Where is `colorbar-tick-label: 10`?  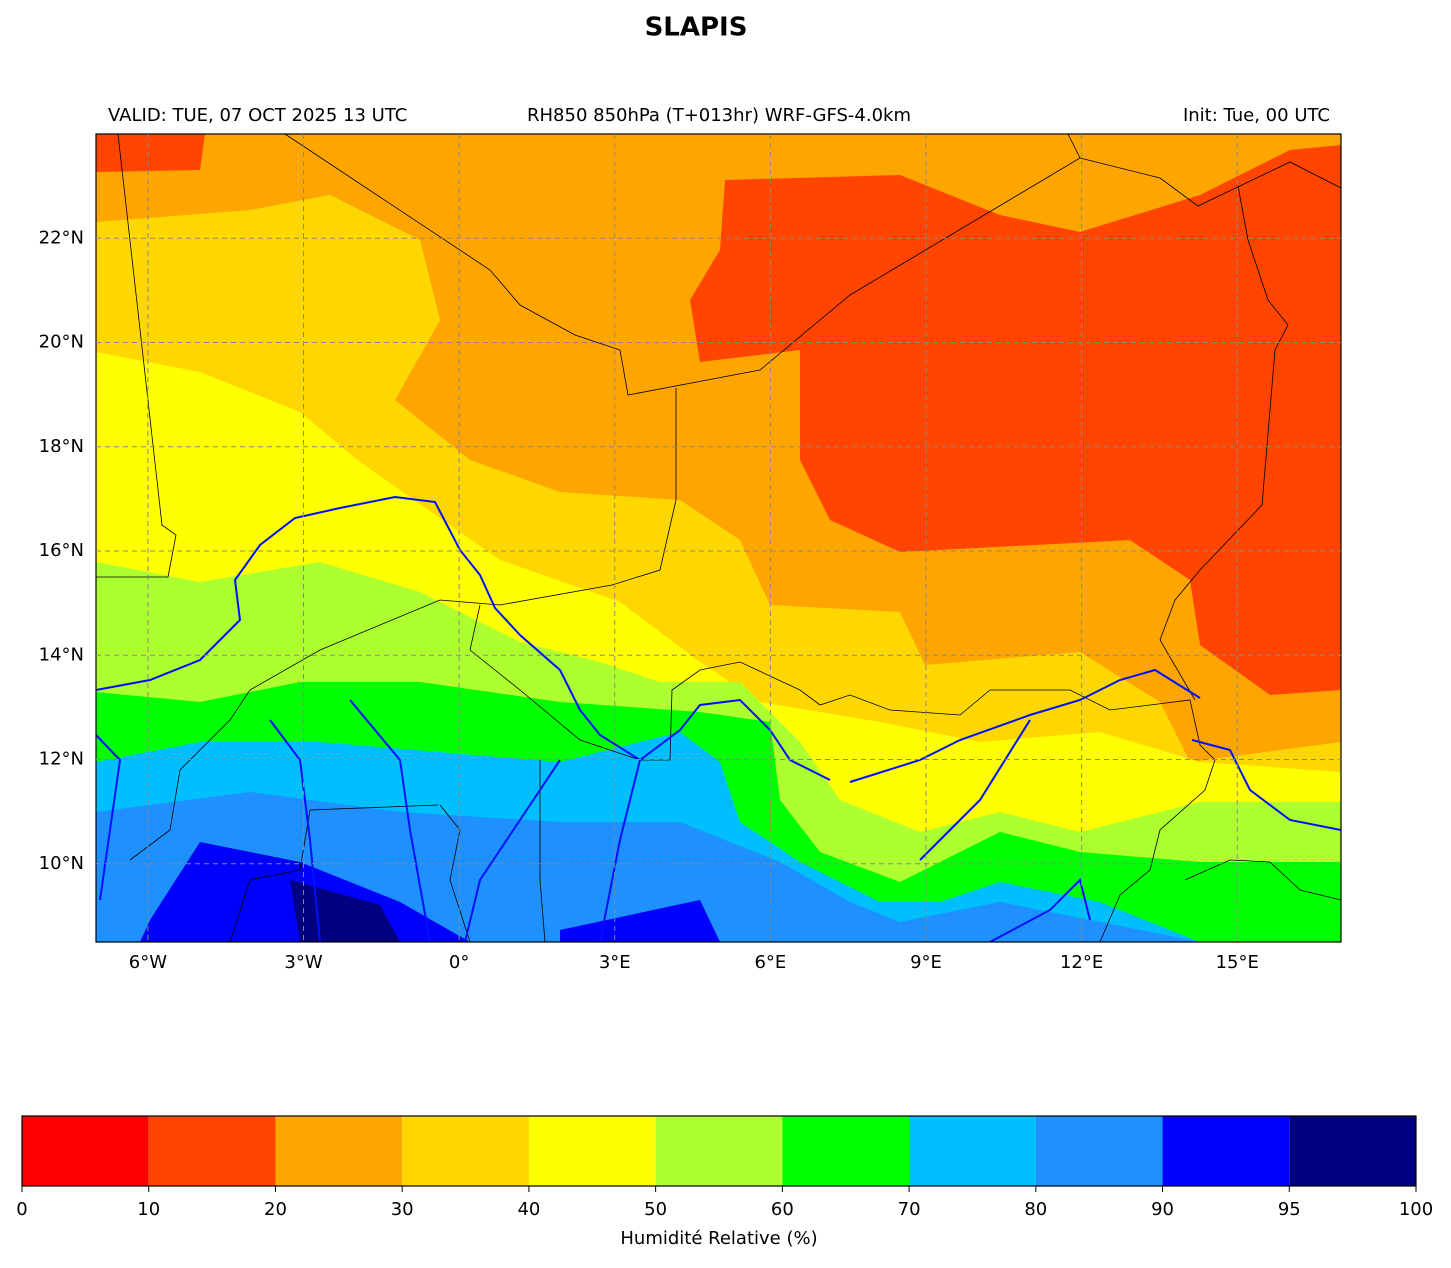
colorbar-tick-label: 10 is located at coordinates (148, 1209).